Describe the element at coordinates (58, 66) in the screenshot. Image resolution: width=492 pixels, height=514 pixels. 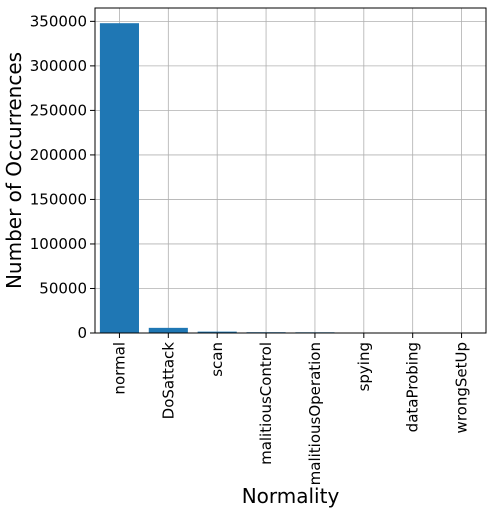
I see `y-tick-label: 300000` at that location.